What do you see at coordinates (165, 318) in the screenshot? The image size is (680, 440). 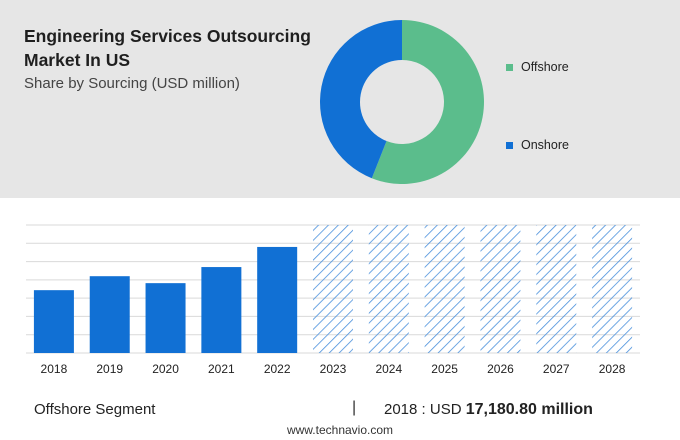 I see `bar-2020` at bounding box center [165, 318].